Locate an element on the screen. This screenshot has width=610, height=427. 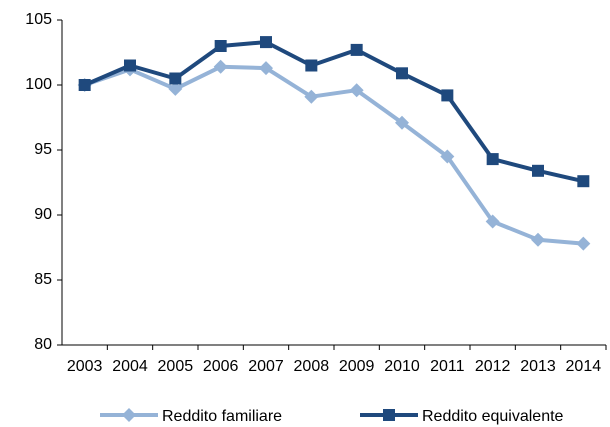
legend-label: Reddito equivalente is located at coordinates (493, 416).